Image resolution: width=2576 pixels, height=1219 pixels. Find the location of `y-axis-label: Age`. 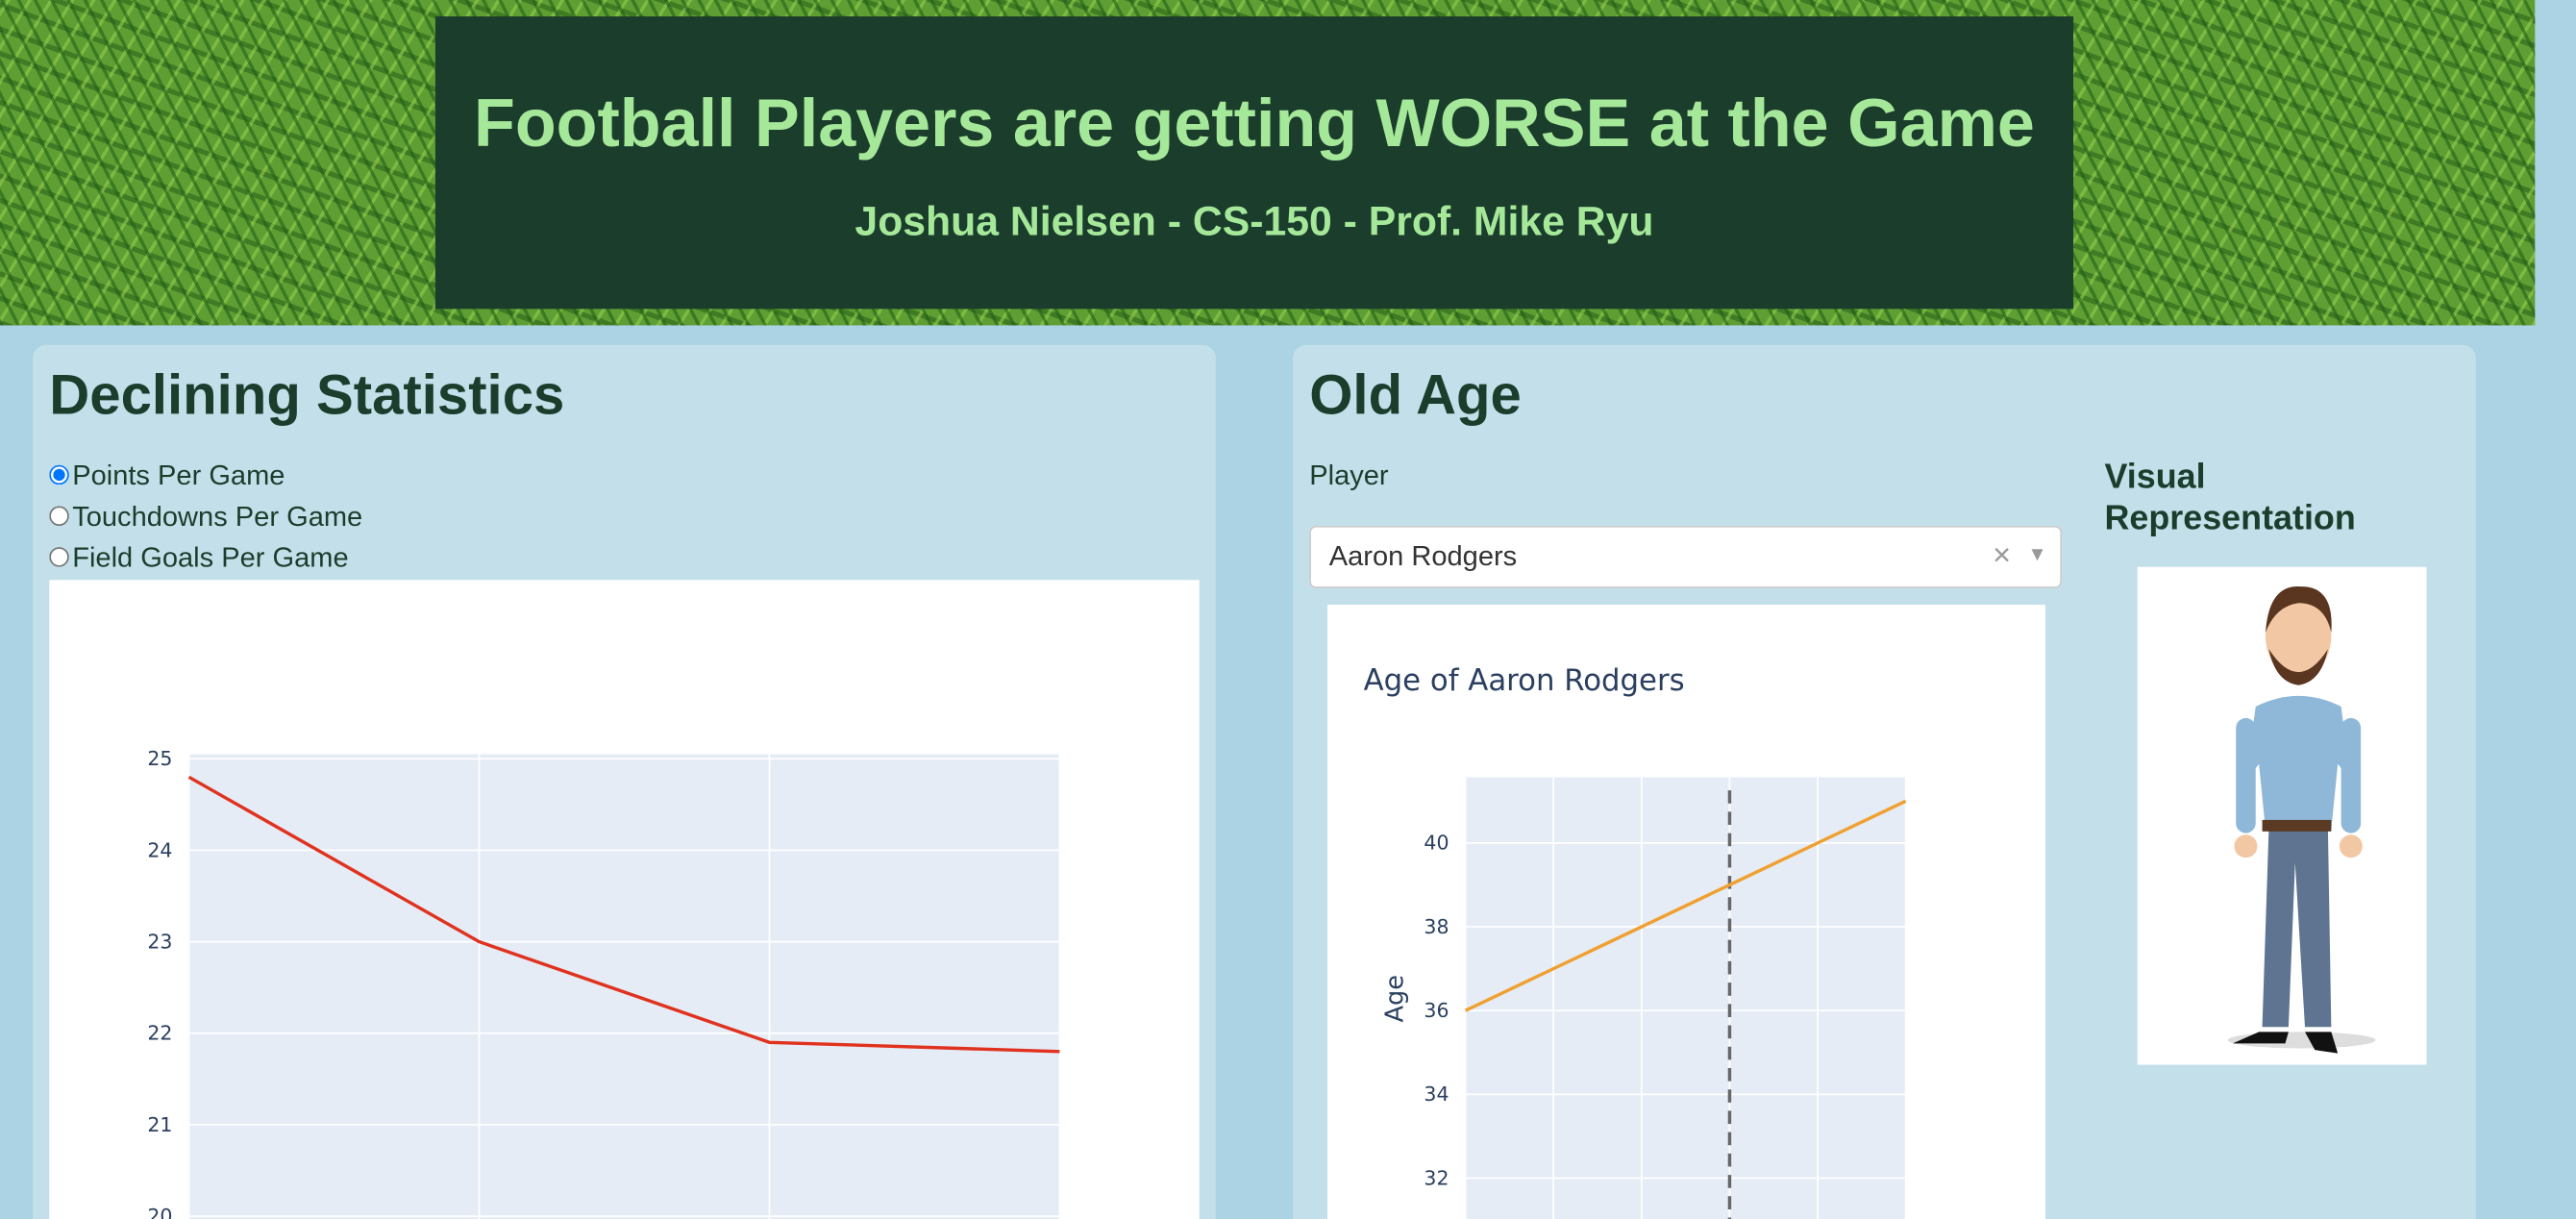

y-axis-label: Age is located at coordinates (1395, 999).